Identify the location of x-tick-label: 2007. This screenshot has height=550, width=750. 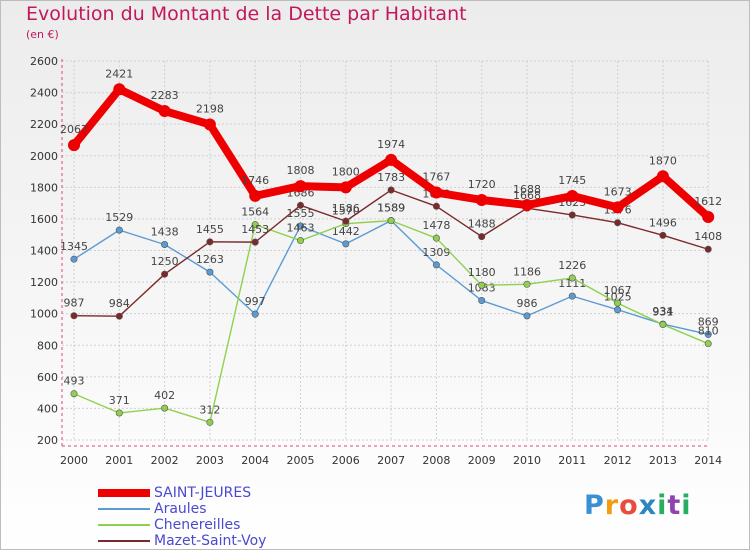
(391, 460).